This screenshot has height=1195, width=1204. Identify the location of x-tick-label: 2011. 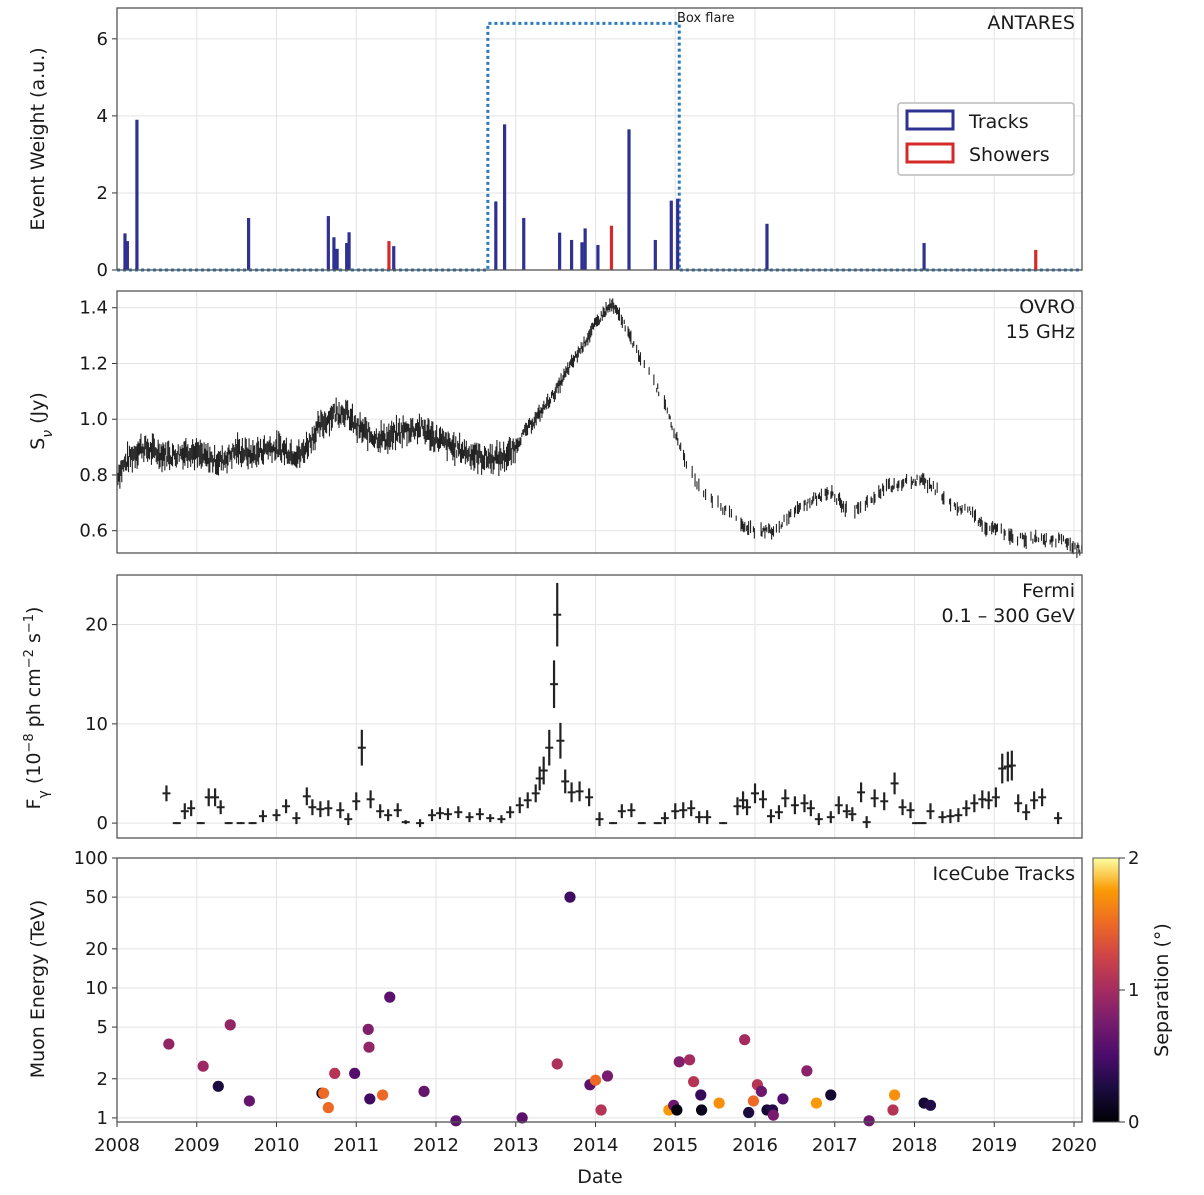
(356, 1145).